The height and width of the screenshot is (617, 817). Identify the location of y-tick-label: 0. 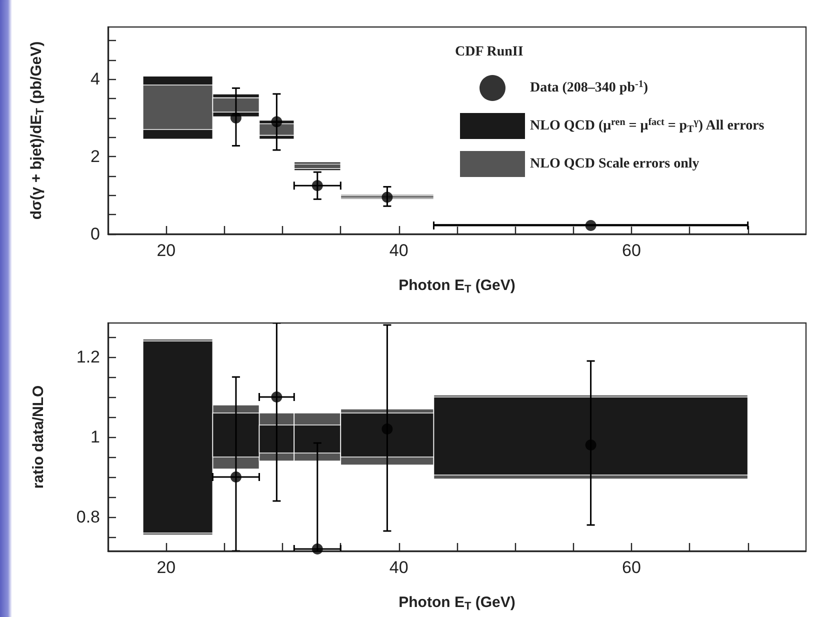
(95, 234).